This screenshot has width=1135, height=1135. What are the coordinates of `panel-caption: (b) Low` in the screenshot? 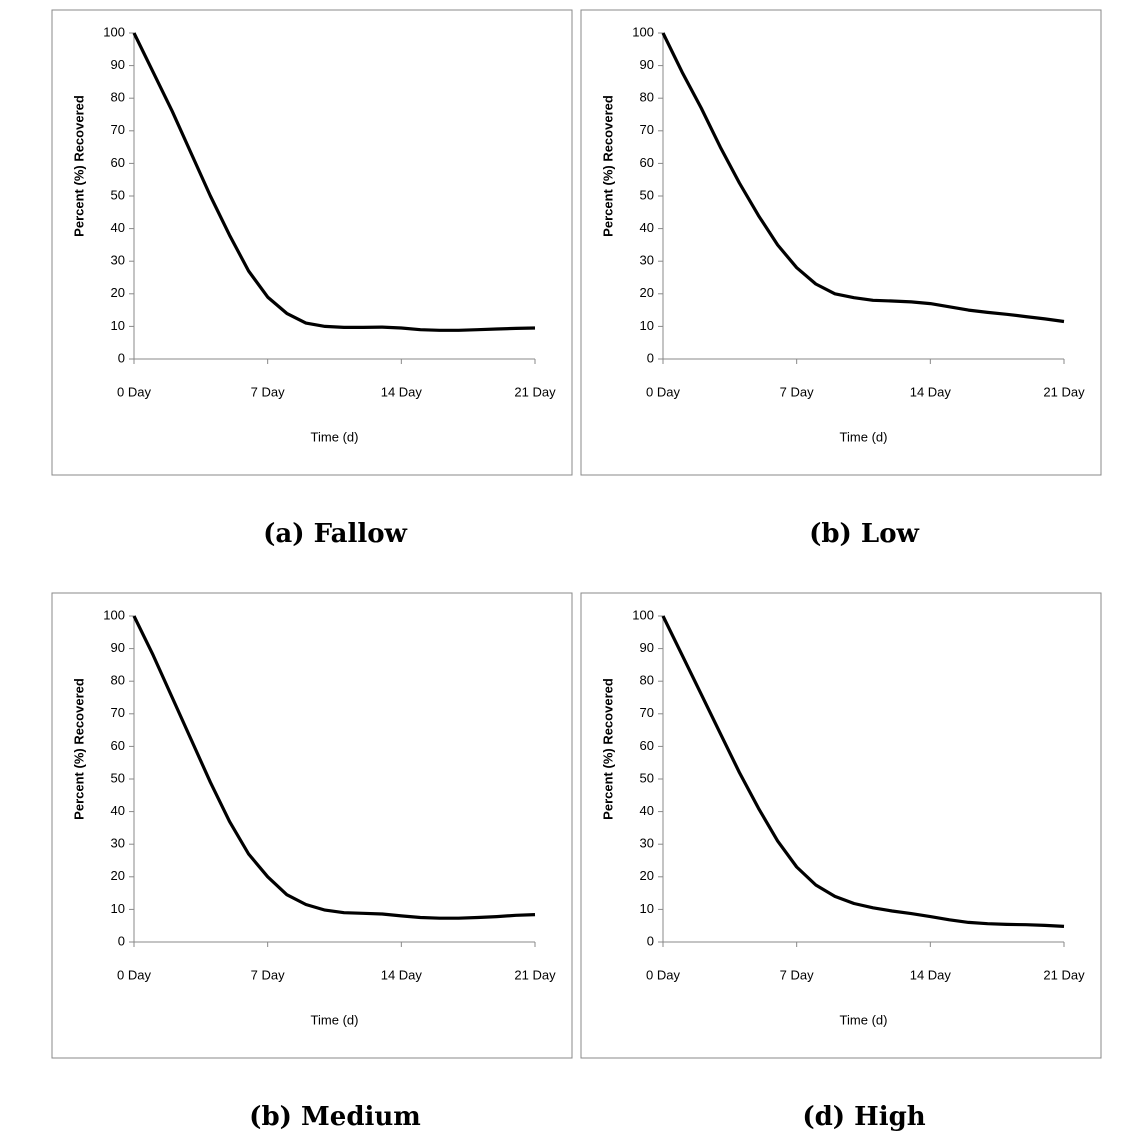 It's located at (864, 534).